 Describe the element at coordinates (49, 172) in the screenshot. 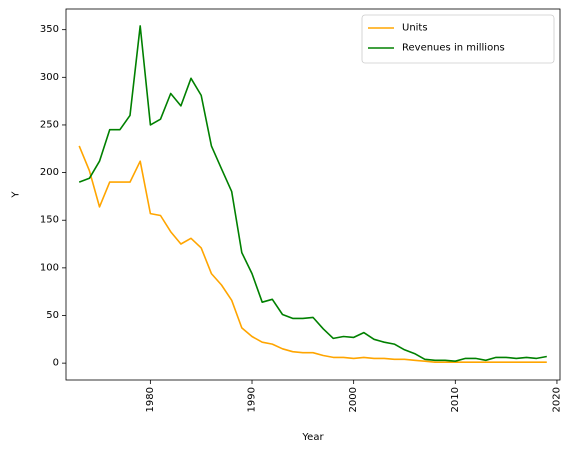

I see `y-tick-label: 200` at that location.